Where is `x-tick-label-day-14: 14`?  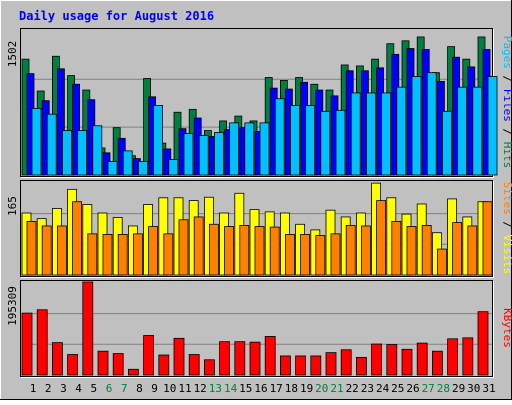 x-tick-label-day-14: 14 is located at coordinates (231, 388).